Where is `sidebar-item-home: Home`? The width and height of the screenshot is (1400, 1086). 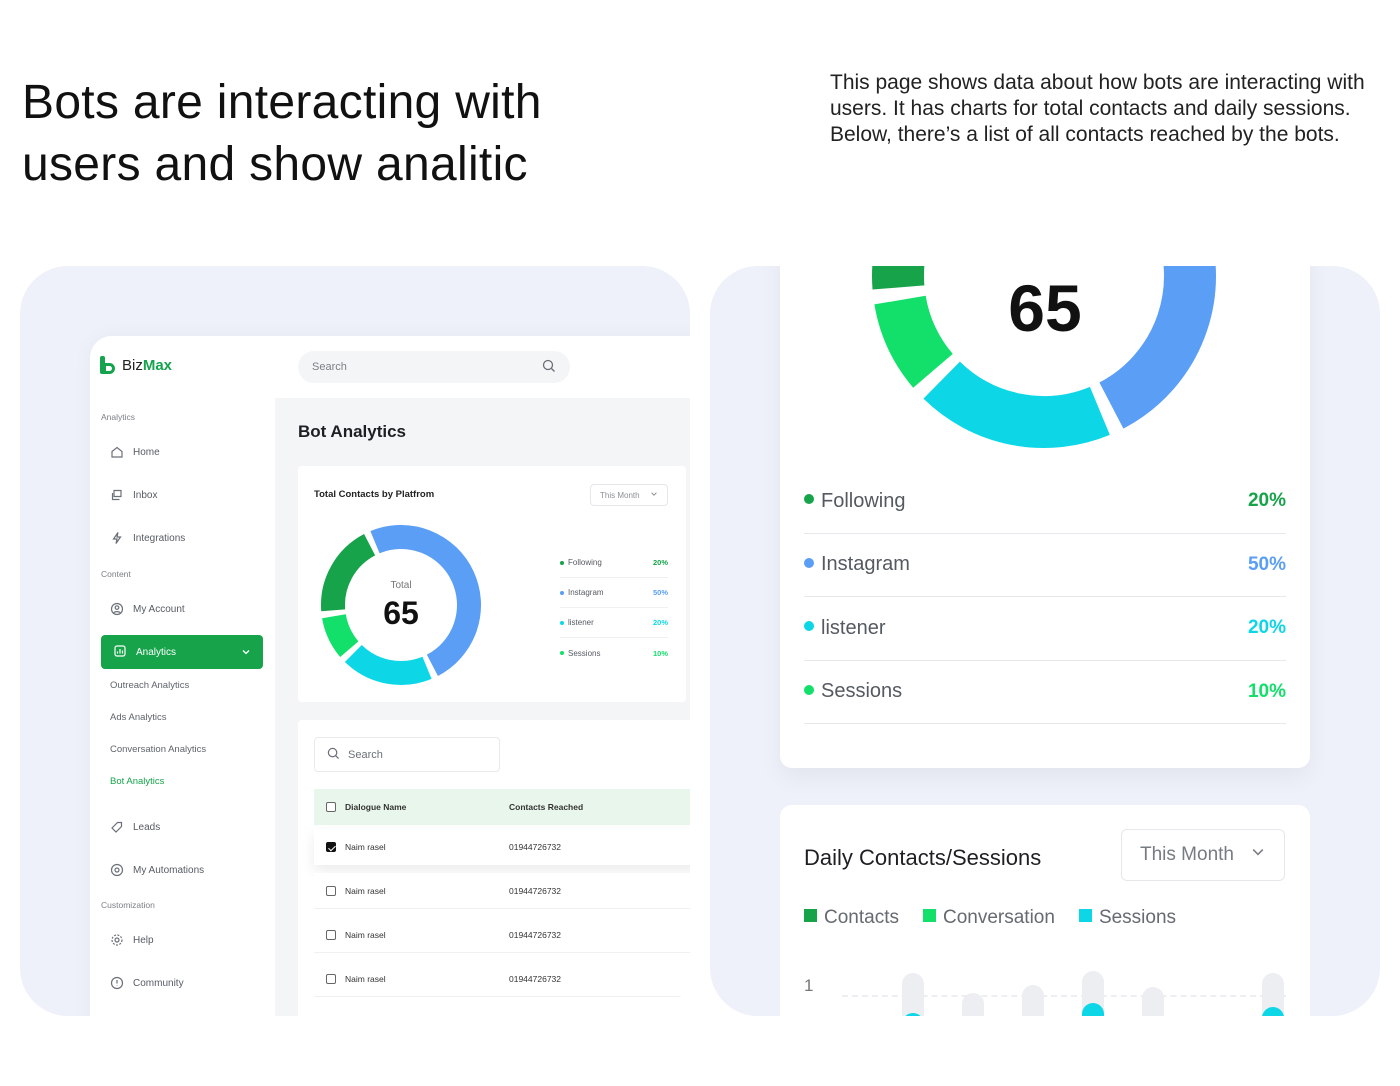 sidebar-item-home: Home is located at coordinates (135, 452).